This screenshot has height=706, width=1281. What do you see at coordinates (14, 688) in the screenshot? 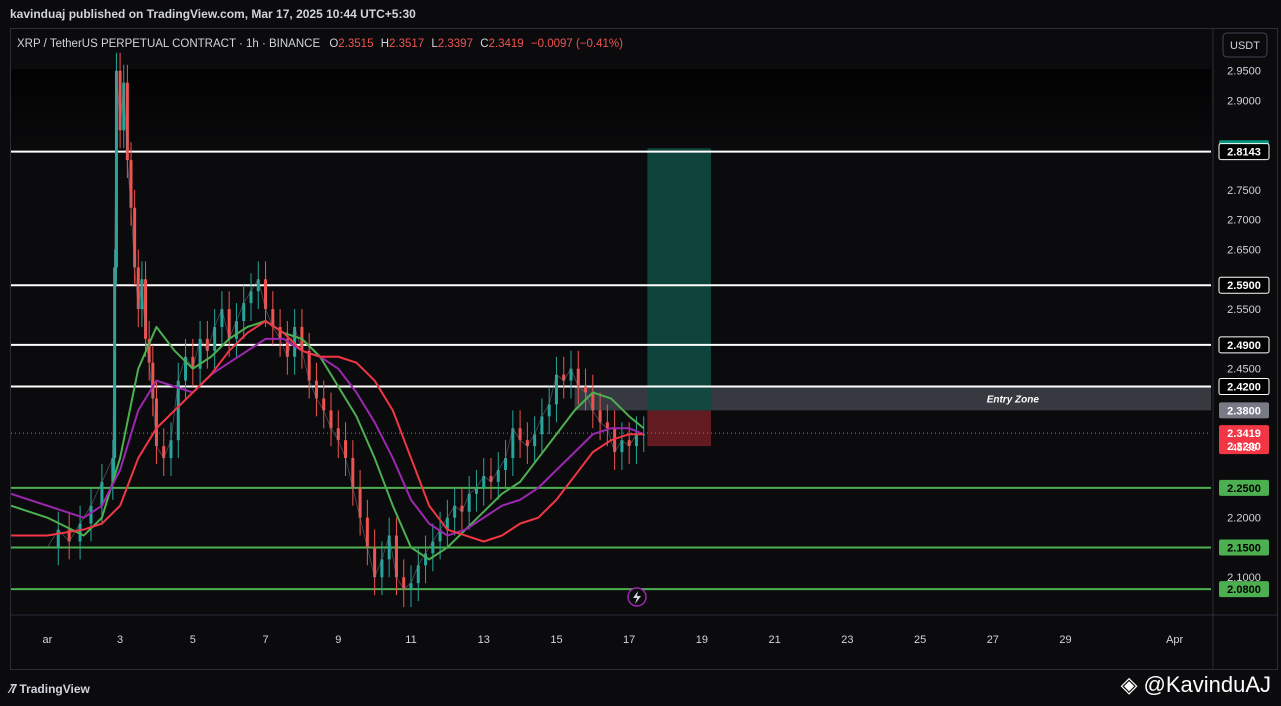
I see `tradingview-mark-icon: ⁄7` at bounding box center [14, 688].